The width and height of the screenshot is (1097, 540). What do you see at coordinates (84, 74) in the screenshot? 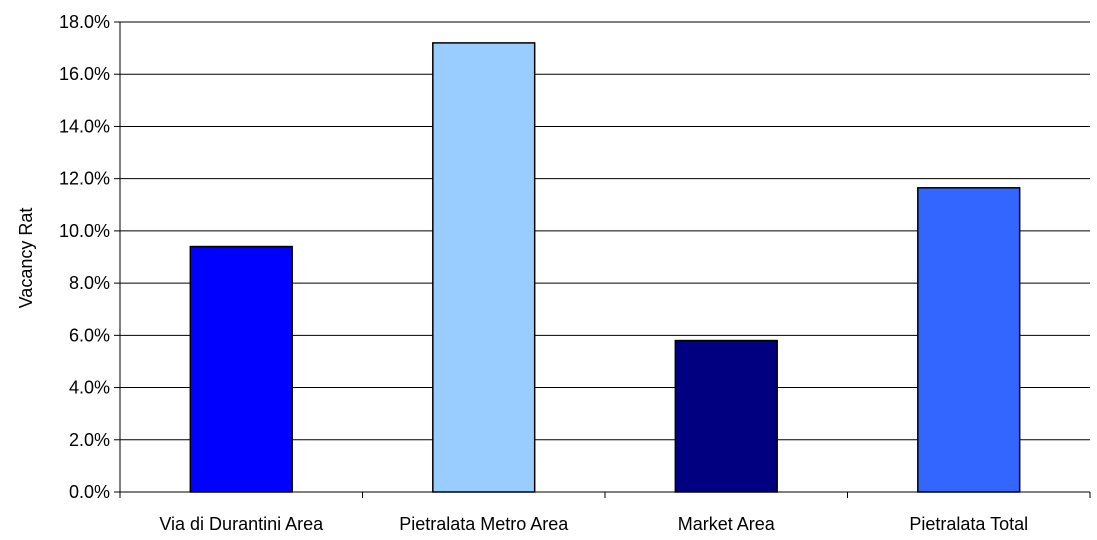
I see `y-tick-label: 16.0%` at bounding box center [84, 74].